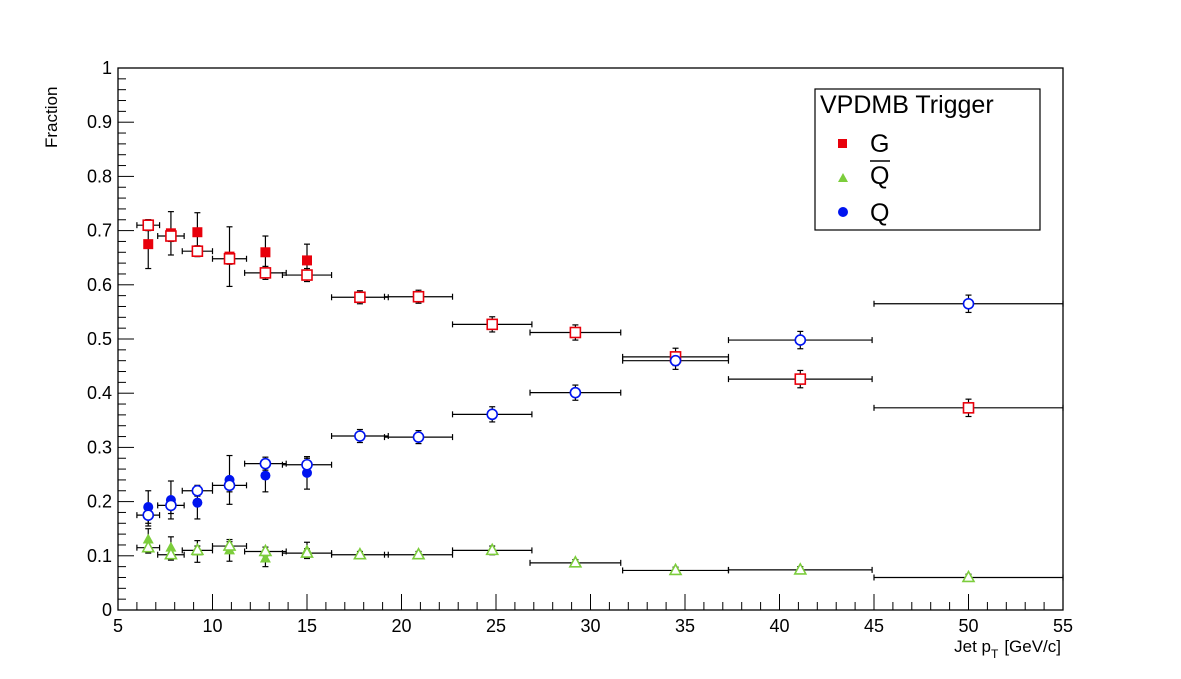  What do you see at coordinates (99, 502) in the screenshot?
I see `y-tick-label: 0.2` at bounding box center [99, 502].